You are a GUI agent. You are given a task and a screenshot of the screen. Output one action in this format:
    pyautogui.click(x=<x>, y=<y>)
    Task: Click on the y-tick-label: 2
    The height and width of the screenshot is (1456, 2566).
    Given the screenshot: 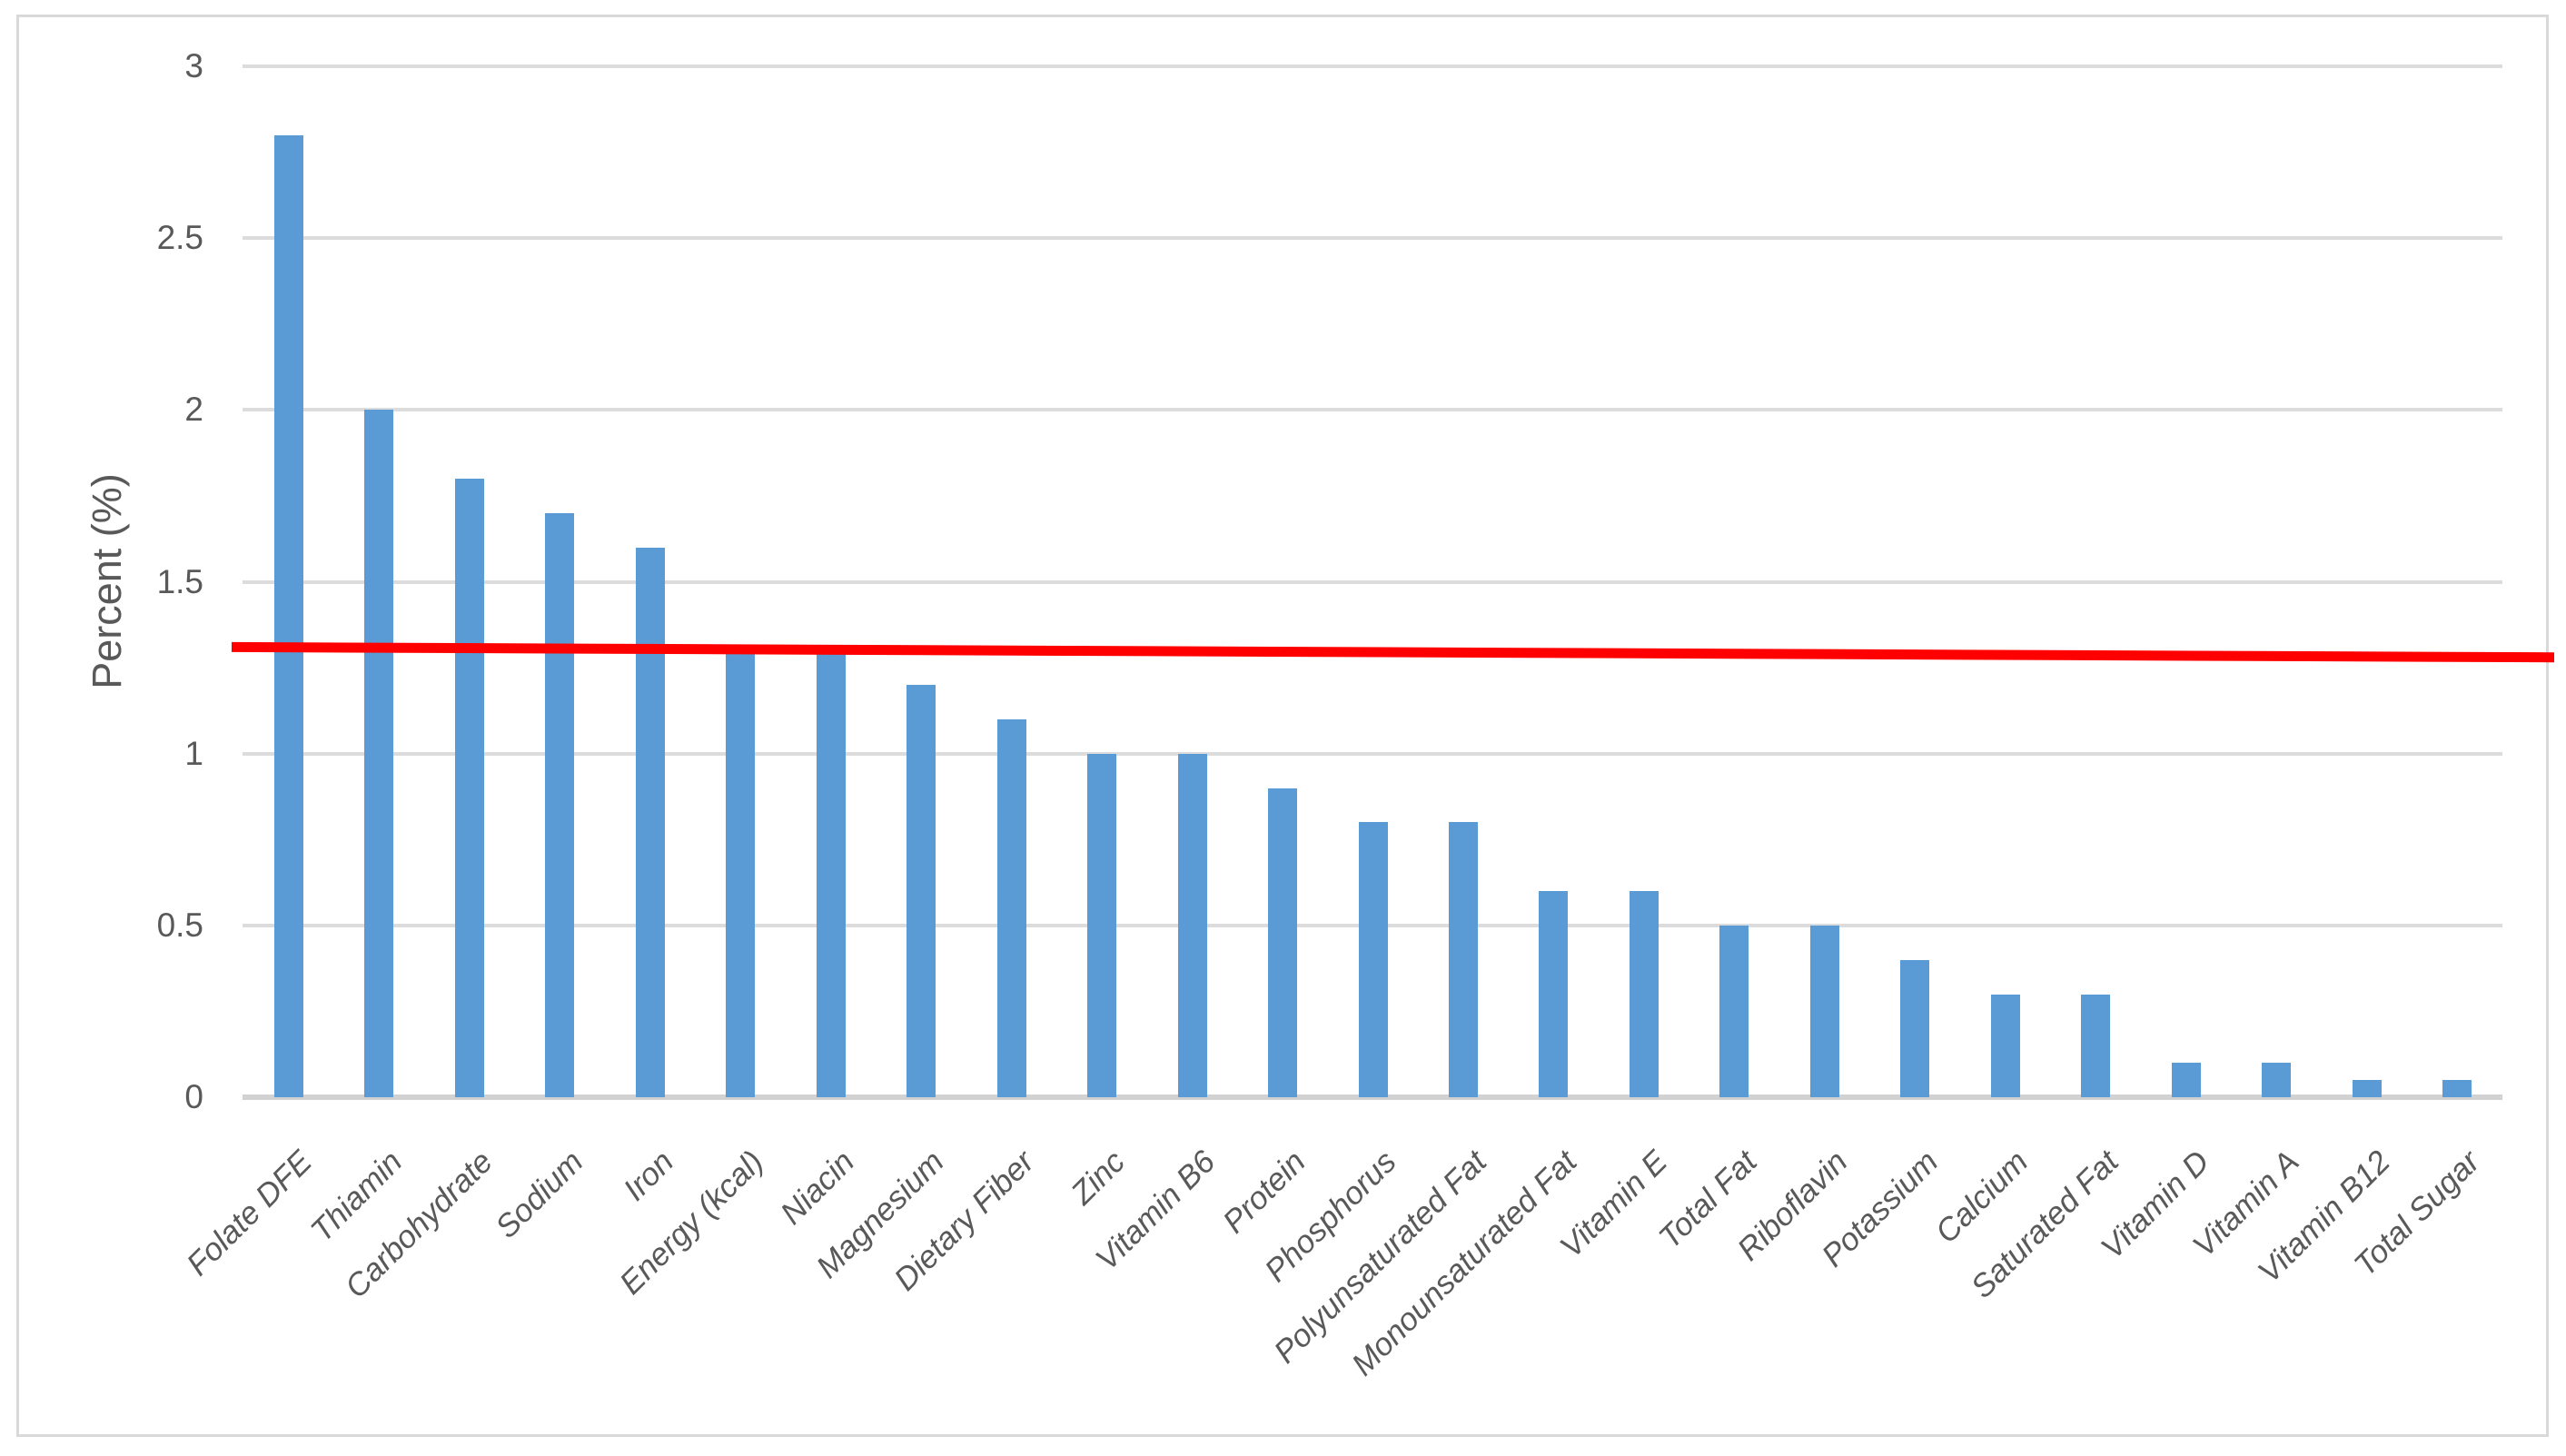 What is the action you would take?
    pyautogui.click(x=193, y=410)
    